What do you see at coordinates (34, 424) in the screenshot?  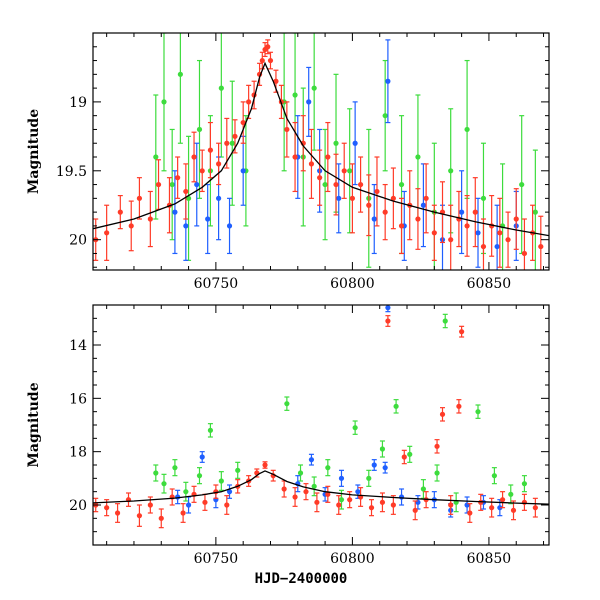 I see `bottom-y-axis-label: Magnitude` at bounding box center [34, 424].